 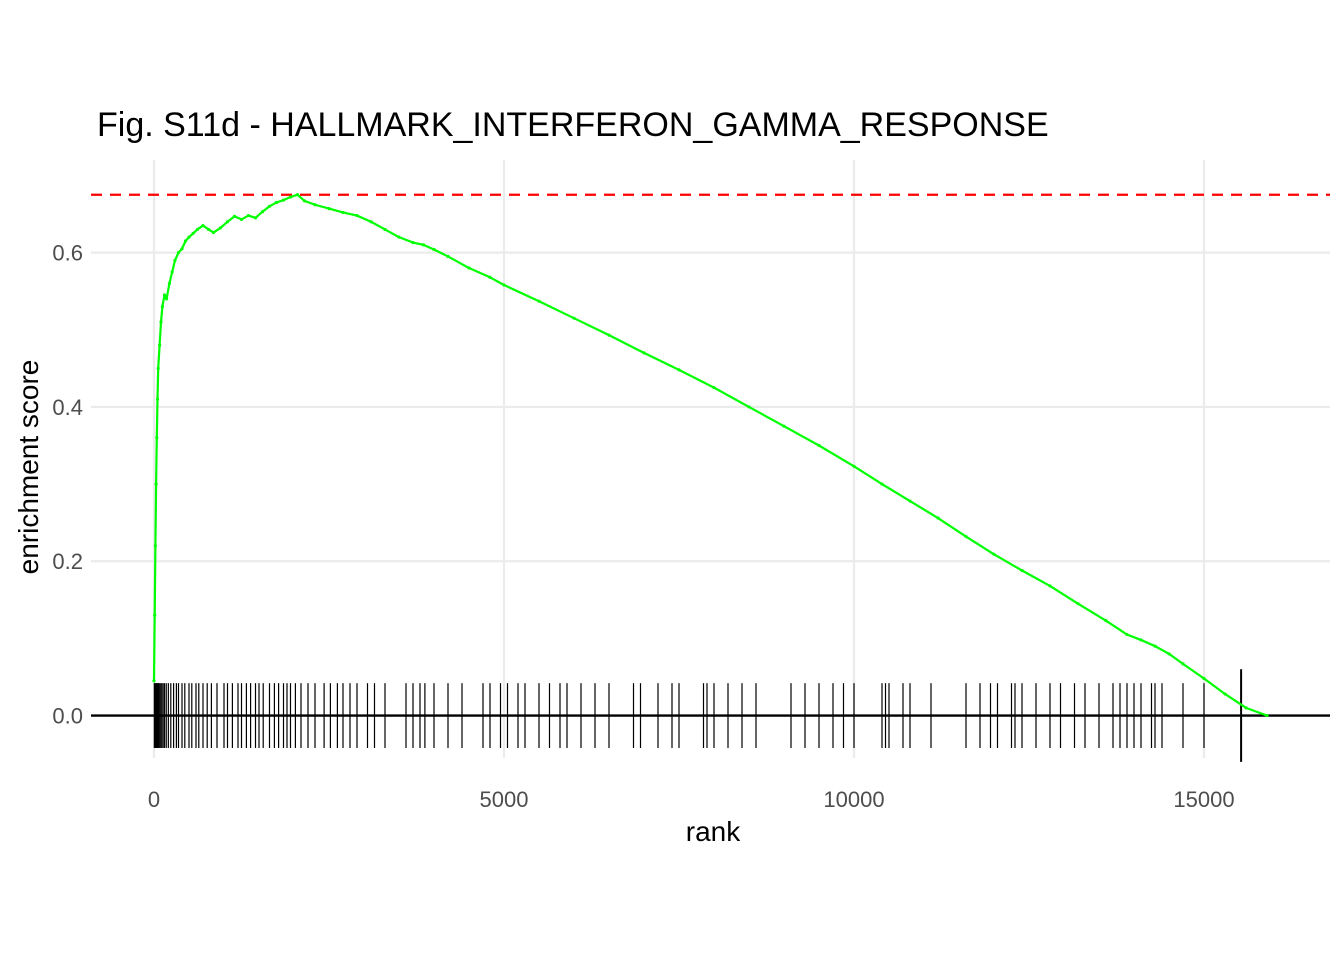 I want to click on y-axis-title: enrichment score, so click(x=28, y=467).